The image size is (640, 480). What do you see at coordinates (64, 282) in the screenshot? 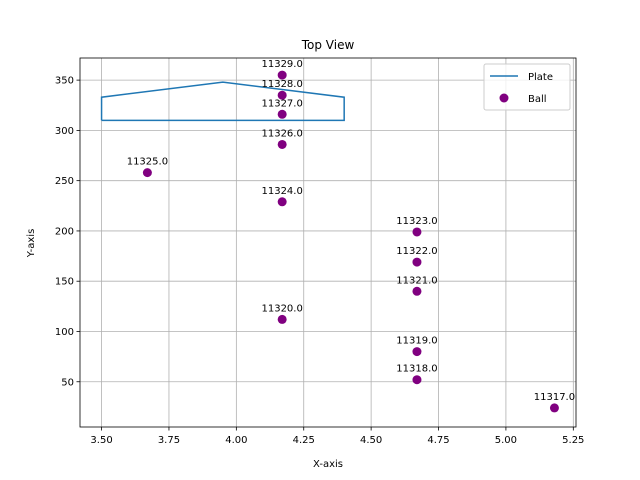
I see `y-tick-label: 150` at bounding box center [64, 282].